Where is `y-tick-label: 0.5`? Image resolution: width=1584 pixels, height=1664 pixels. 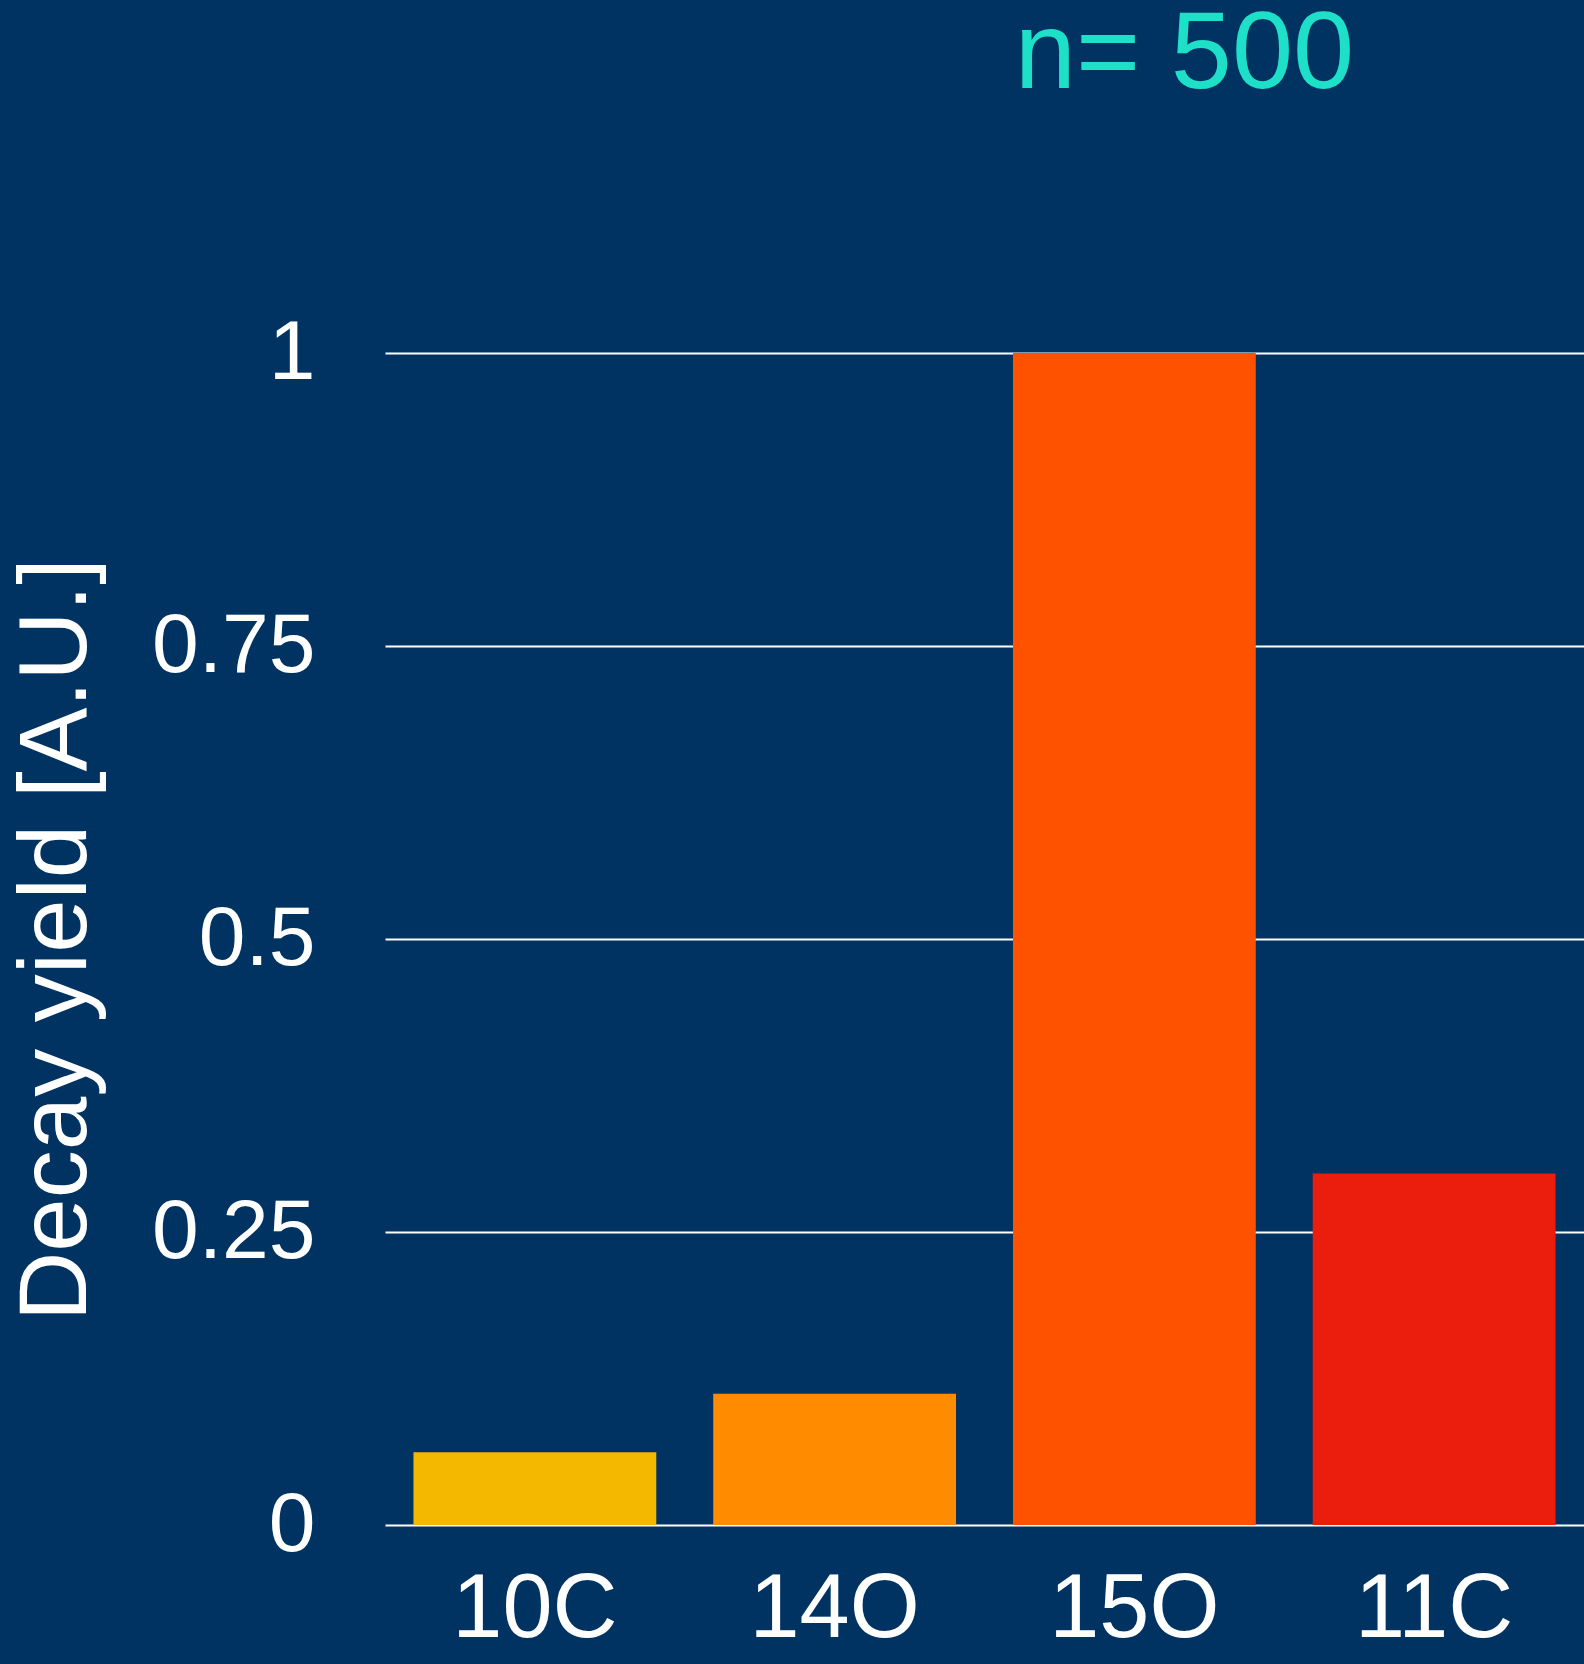 y-tick-label: 0.5 is located at coordinates (257, 935).